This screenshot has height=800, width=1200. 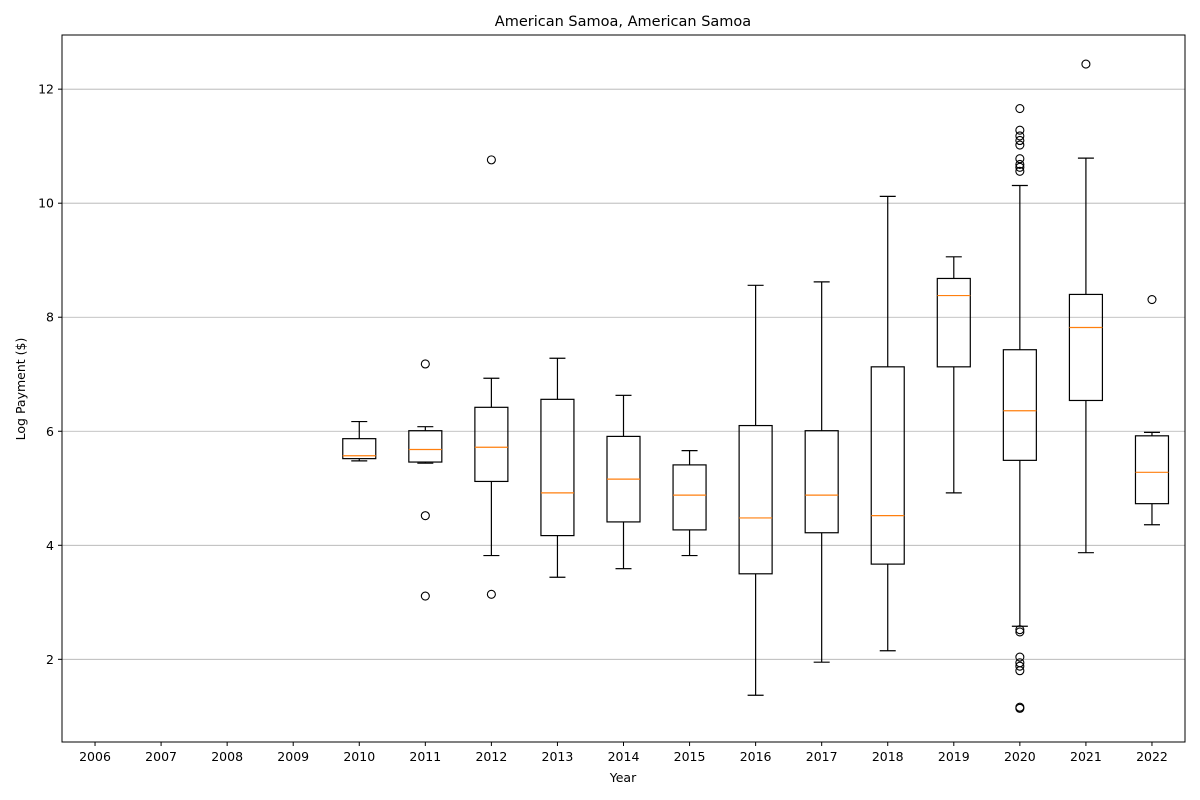 I want to click on y-axis-label: Log Payment ($), so click(x=20, y=389).